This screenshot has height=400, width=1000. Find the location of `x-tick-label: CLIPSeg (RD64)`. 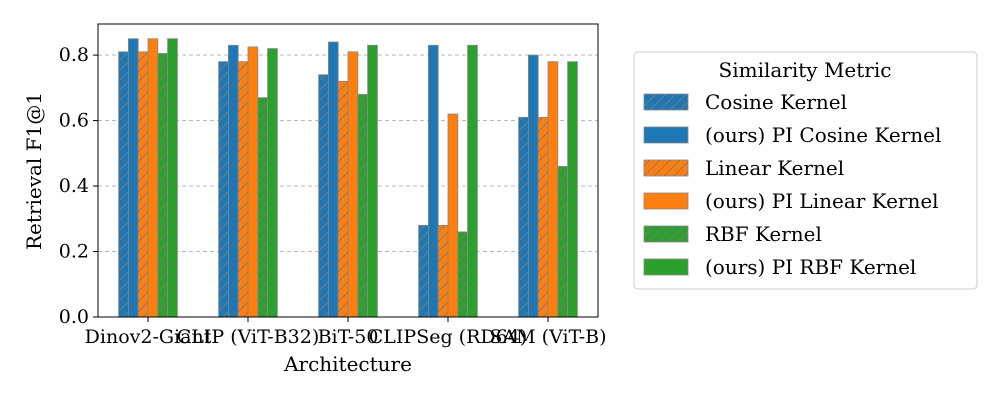

x-tick-label: CLIPSeg (RD64) is located at coordinates (448, 337).